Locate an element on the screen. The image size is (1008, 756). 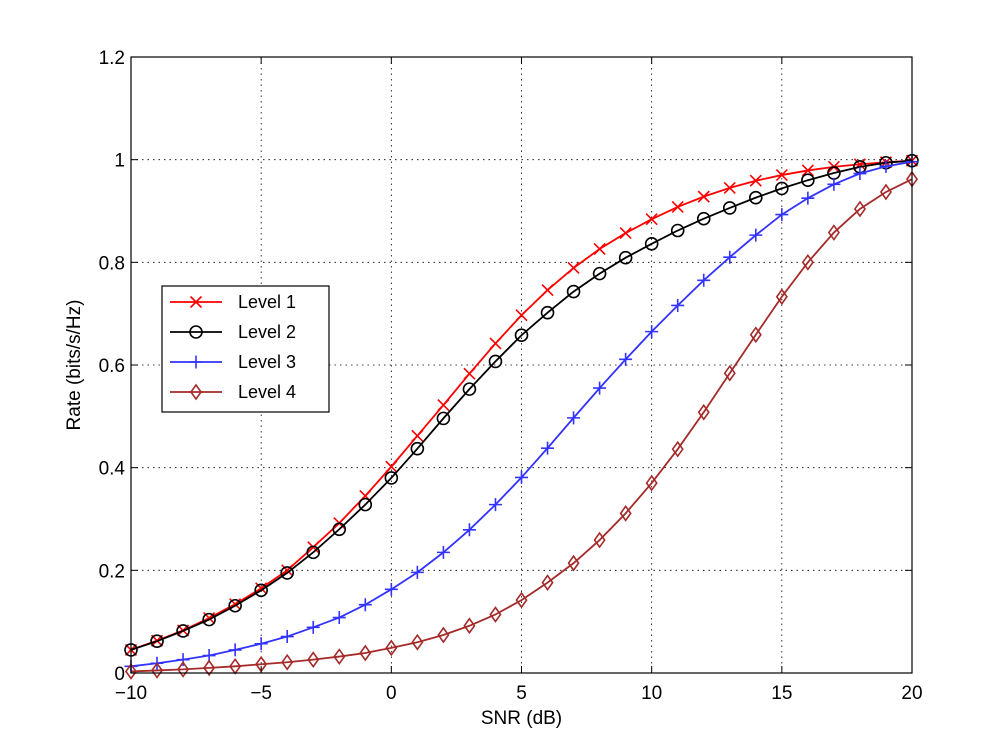
x-tick-label: 5 is located at coordinates (521, 693).